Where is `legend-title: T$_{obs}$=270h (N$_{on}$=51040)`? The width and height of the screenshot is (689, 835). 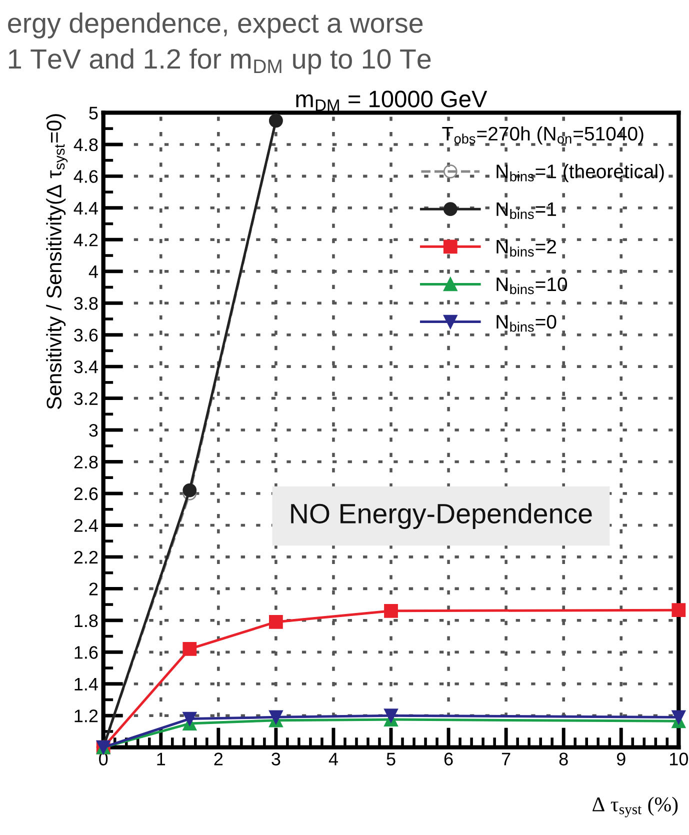
legend-title: T$_{obs}$=270h (N$_{on}$=51040) is located at coordinates (543, 135).